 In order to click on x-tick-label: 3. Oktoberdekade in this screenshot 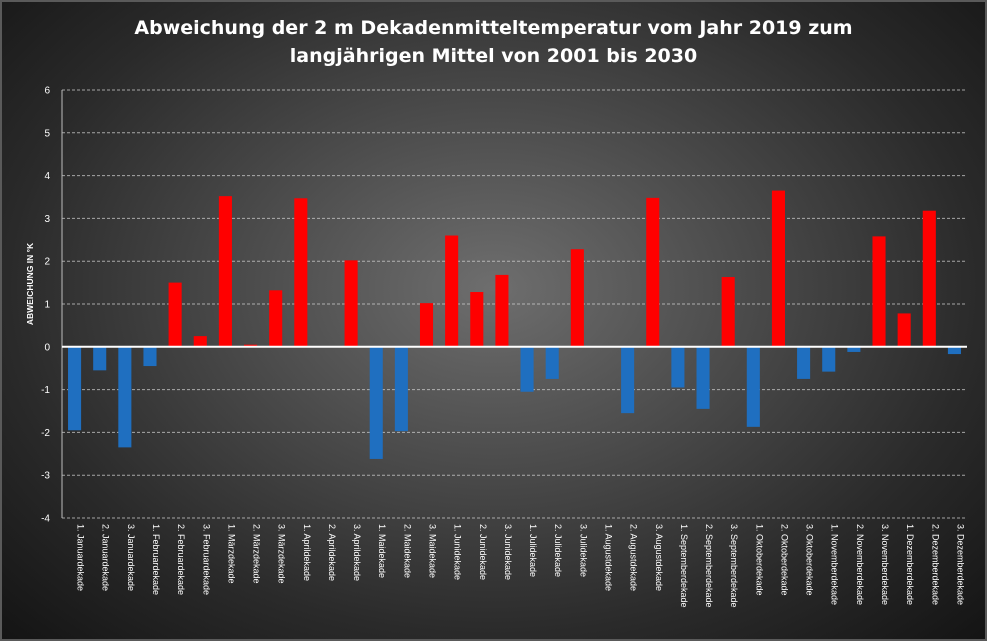, I will do `click(810, 560)`.